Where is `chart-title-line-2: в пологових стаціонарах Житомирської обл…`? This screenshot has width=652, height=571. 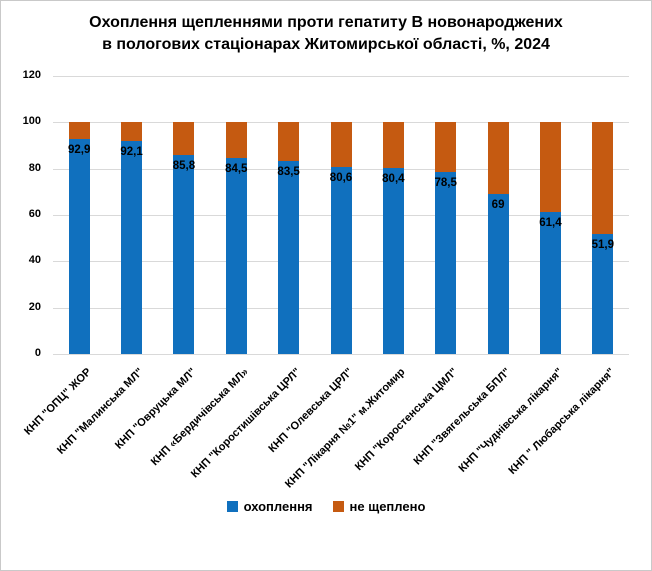
chart-title-line-2: в пологових стаціонарах Житомирської обл… is located at coordinates (326, 44).